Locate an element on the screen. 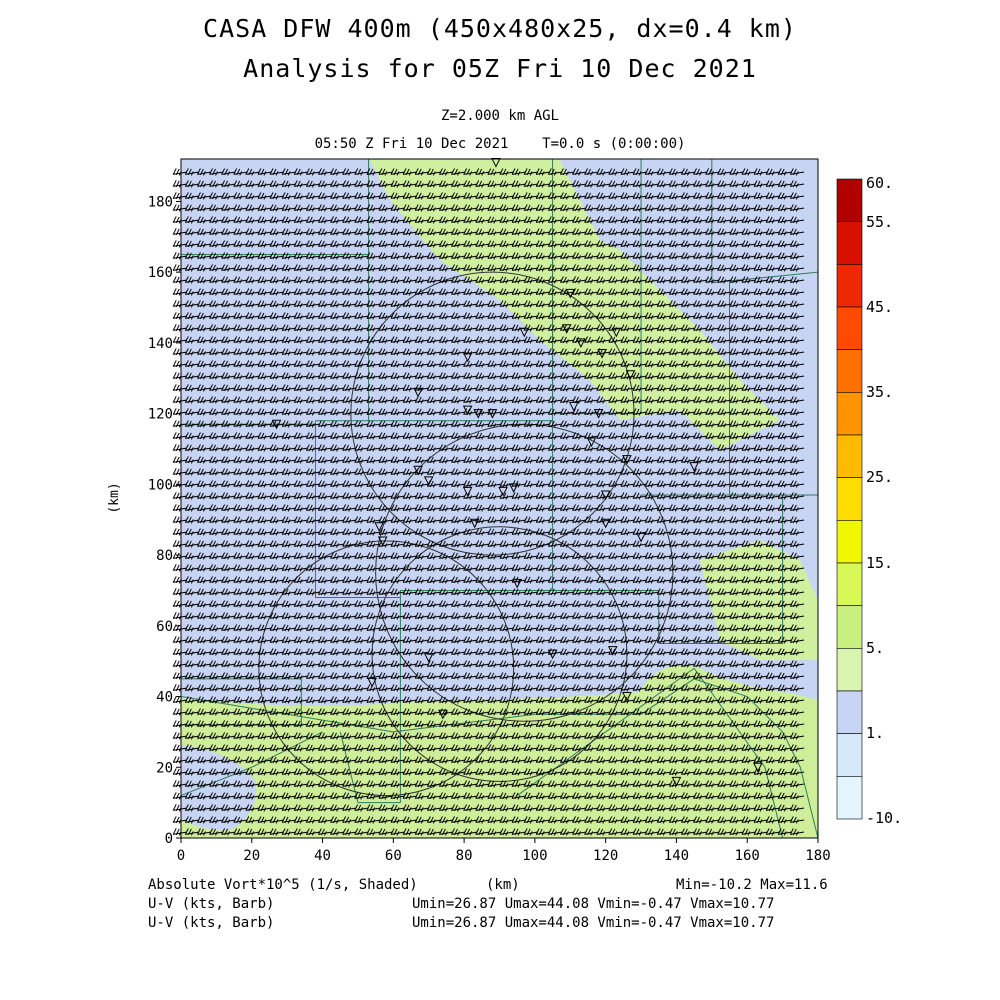  x-tick-label: 60 is located at coordinates (393, 856).